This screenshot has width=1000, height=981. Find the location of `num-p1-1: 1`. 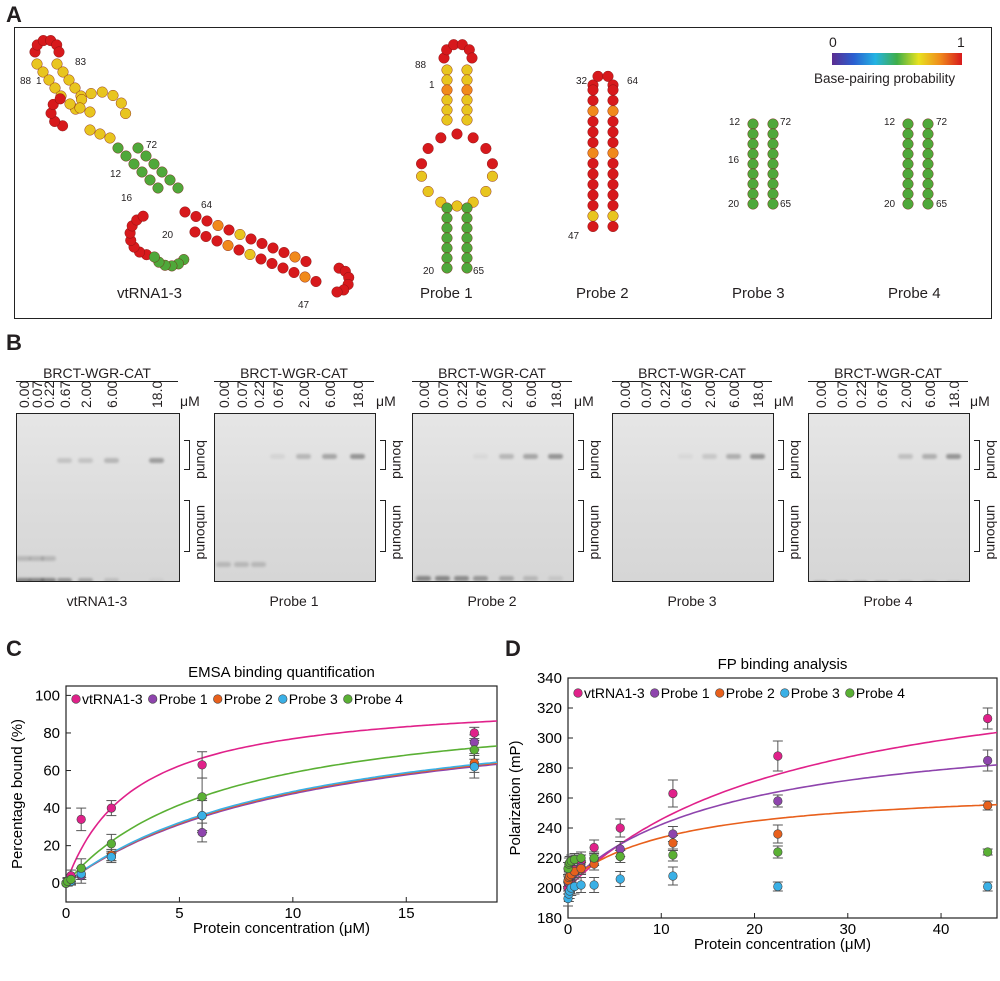

num-p1-1: 1 is located at coordinates (432, 85).